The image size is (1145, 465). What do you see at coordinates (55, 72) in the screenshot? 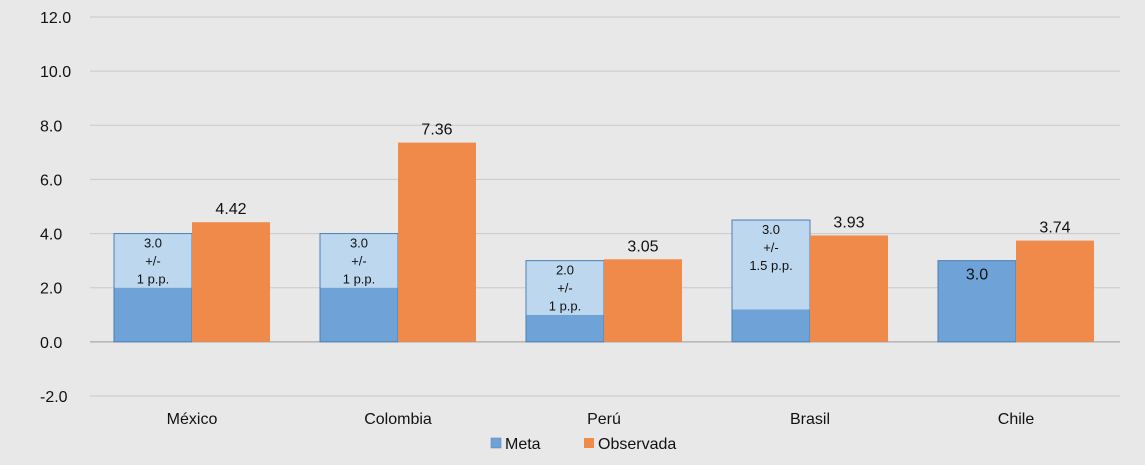
I see `y-tick-label: 10.0` at bounding box center [55, 72].